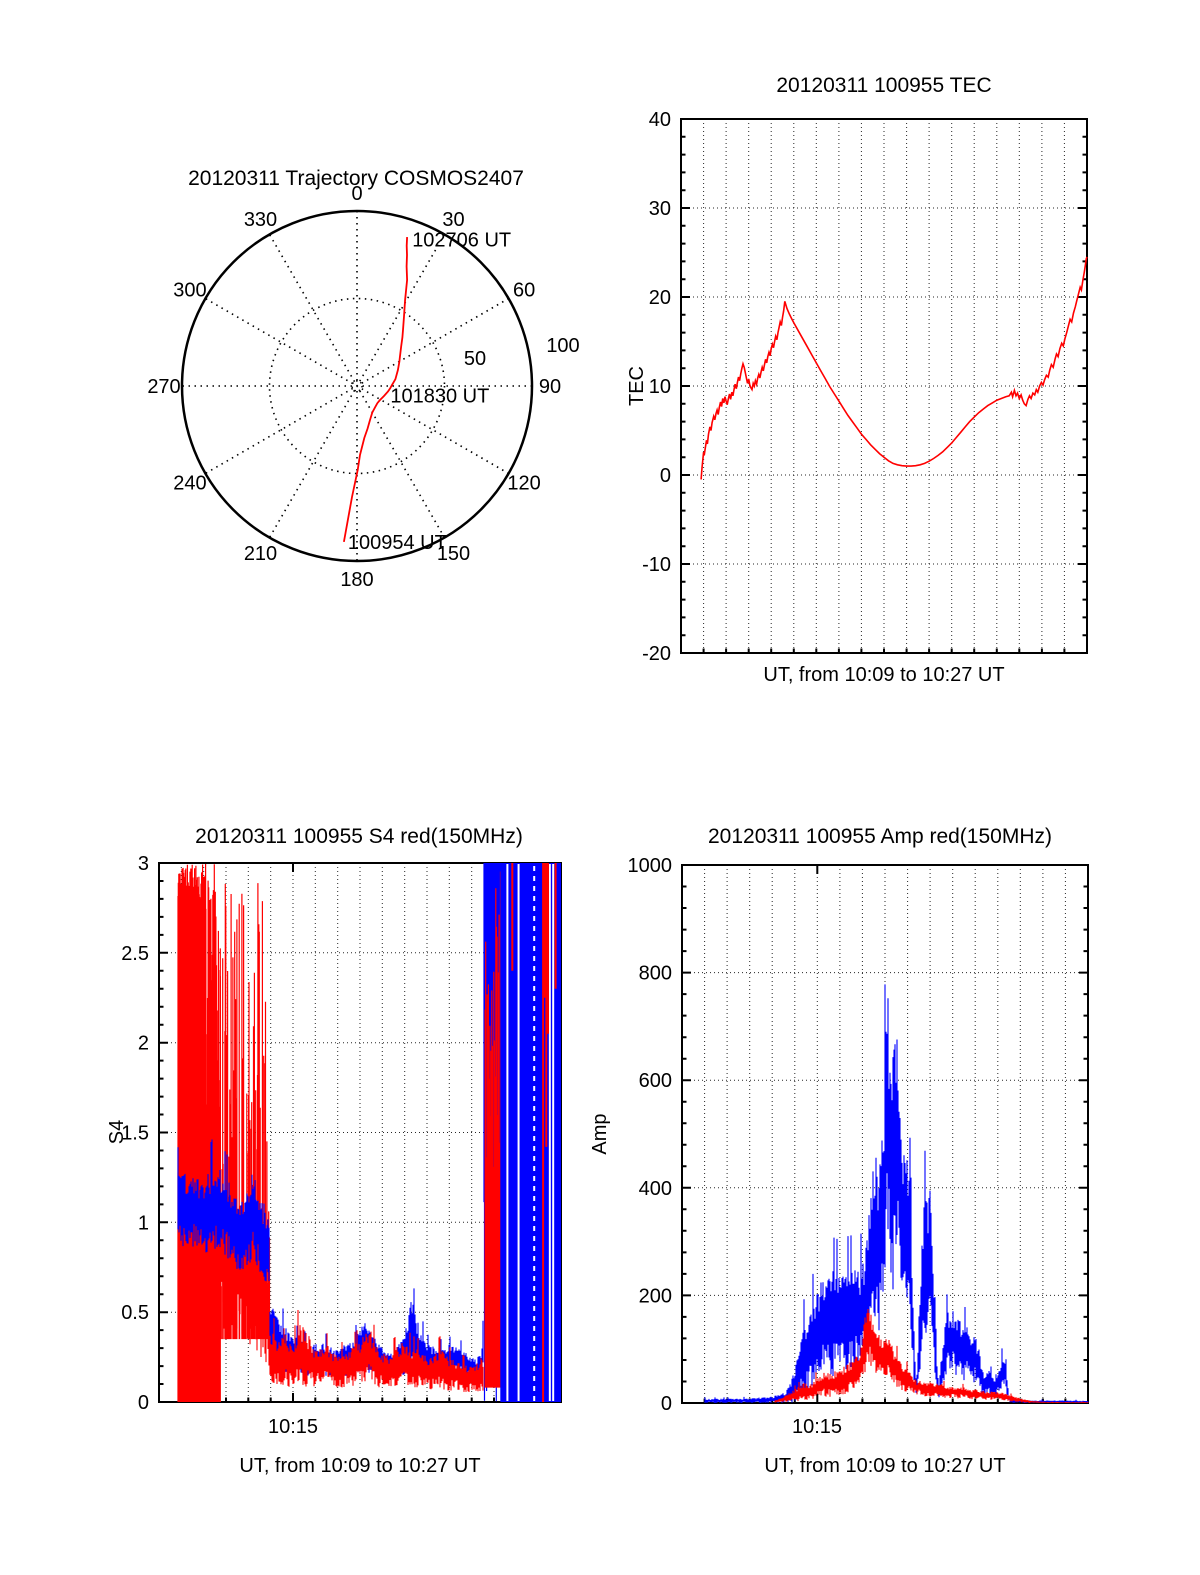 This screenshot has width=1200, height=1575. What do you see at coordinates (461, 241) in the screenshot?
I see `trajectory-time-annotation: 102706 UT` at bounding box center [461, 241].